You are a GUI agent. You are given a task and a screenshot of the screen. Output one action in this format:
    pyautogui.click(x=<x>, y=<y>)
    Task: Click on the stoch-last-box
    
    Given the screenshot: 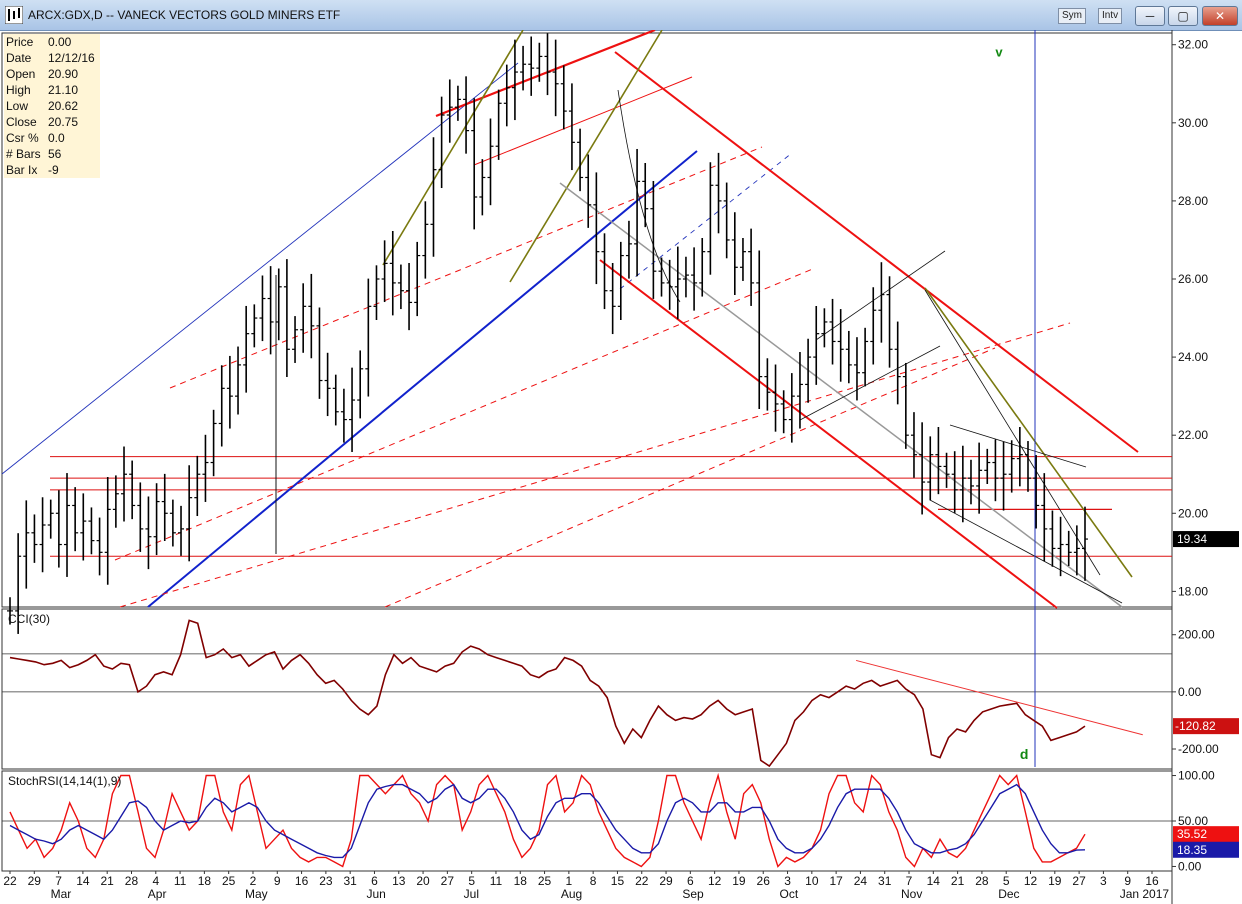 What is the action you would take?
    pyautogui.click(x=1206, y=834)
    